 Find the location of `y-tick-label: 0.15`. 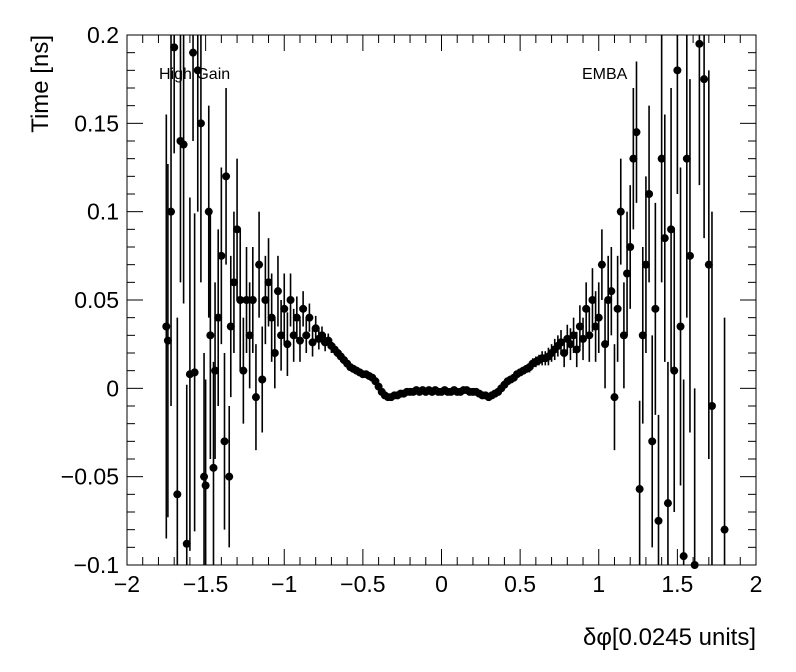

y-tick-label: 0.15 is located at coordinates (96, 123).